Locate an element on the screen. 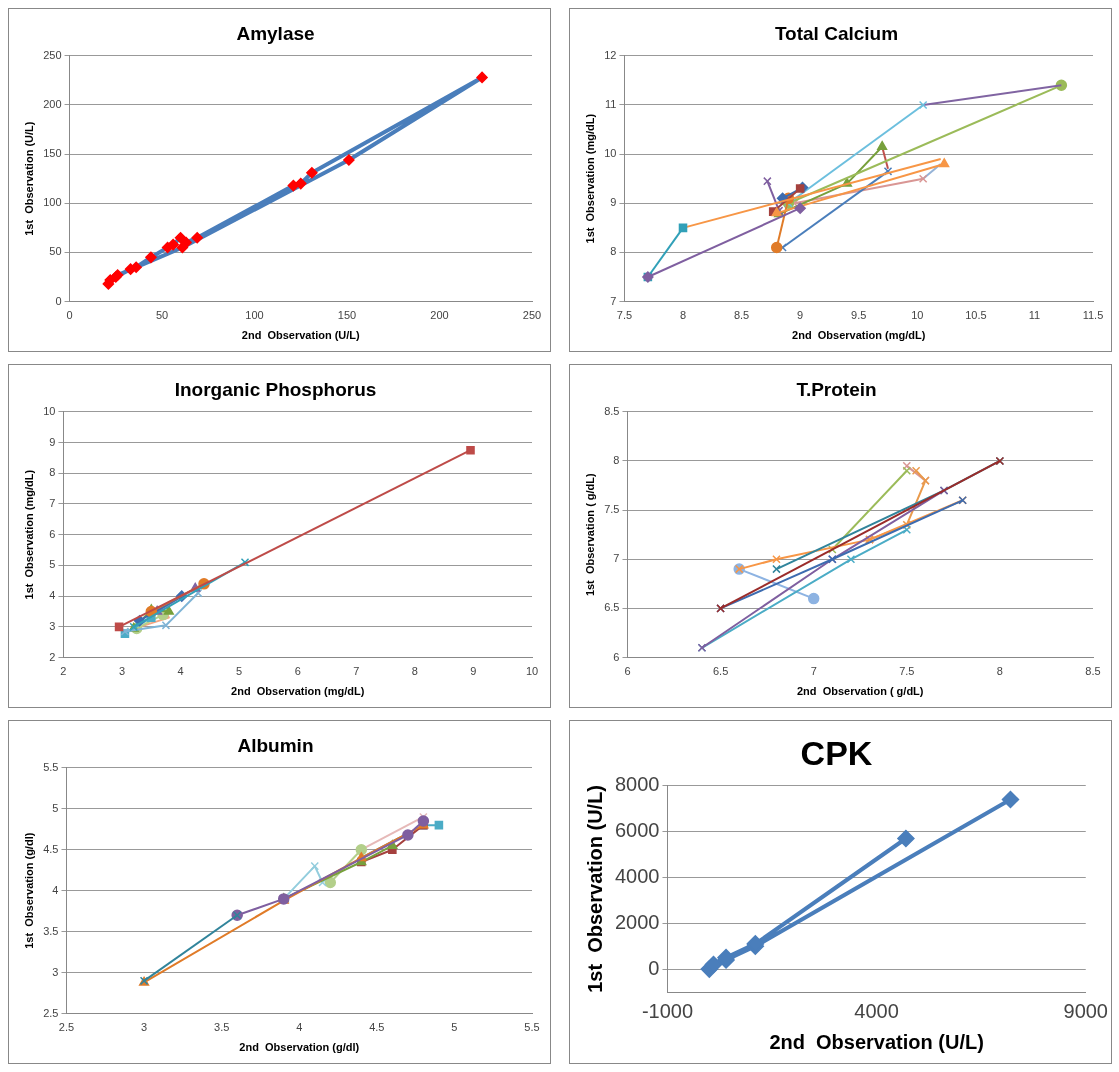  y-tick-label: 150 is located at coordinates (52, 153).